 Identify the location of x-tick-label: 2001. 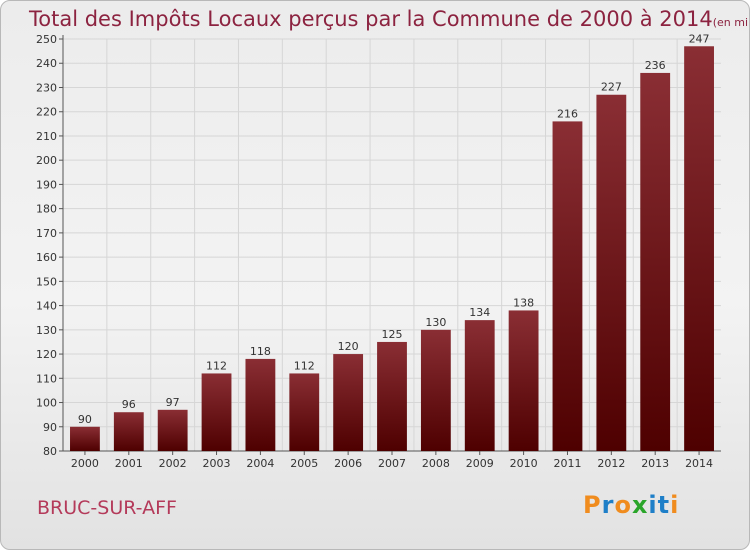
(129, 463).